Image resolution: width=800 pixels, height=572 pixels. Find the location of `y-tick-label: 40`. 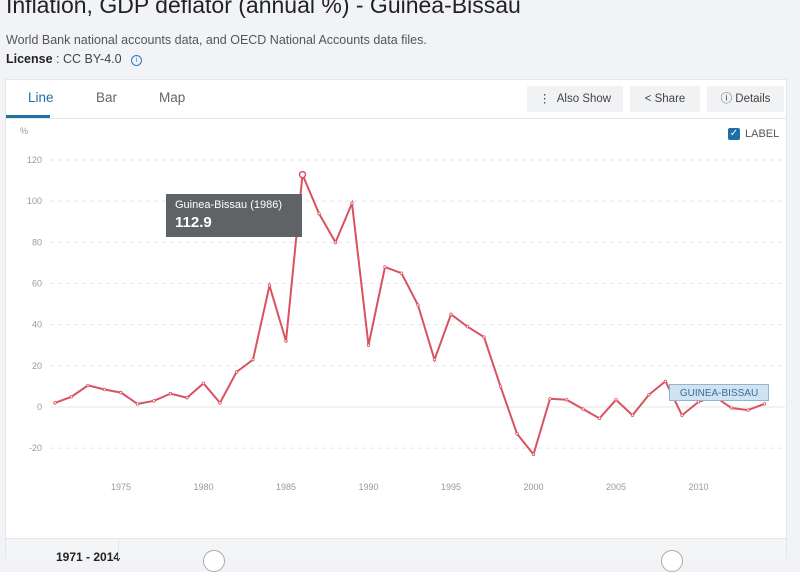

y-tick-label: 40 is located at coordinates (37, 325).